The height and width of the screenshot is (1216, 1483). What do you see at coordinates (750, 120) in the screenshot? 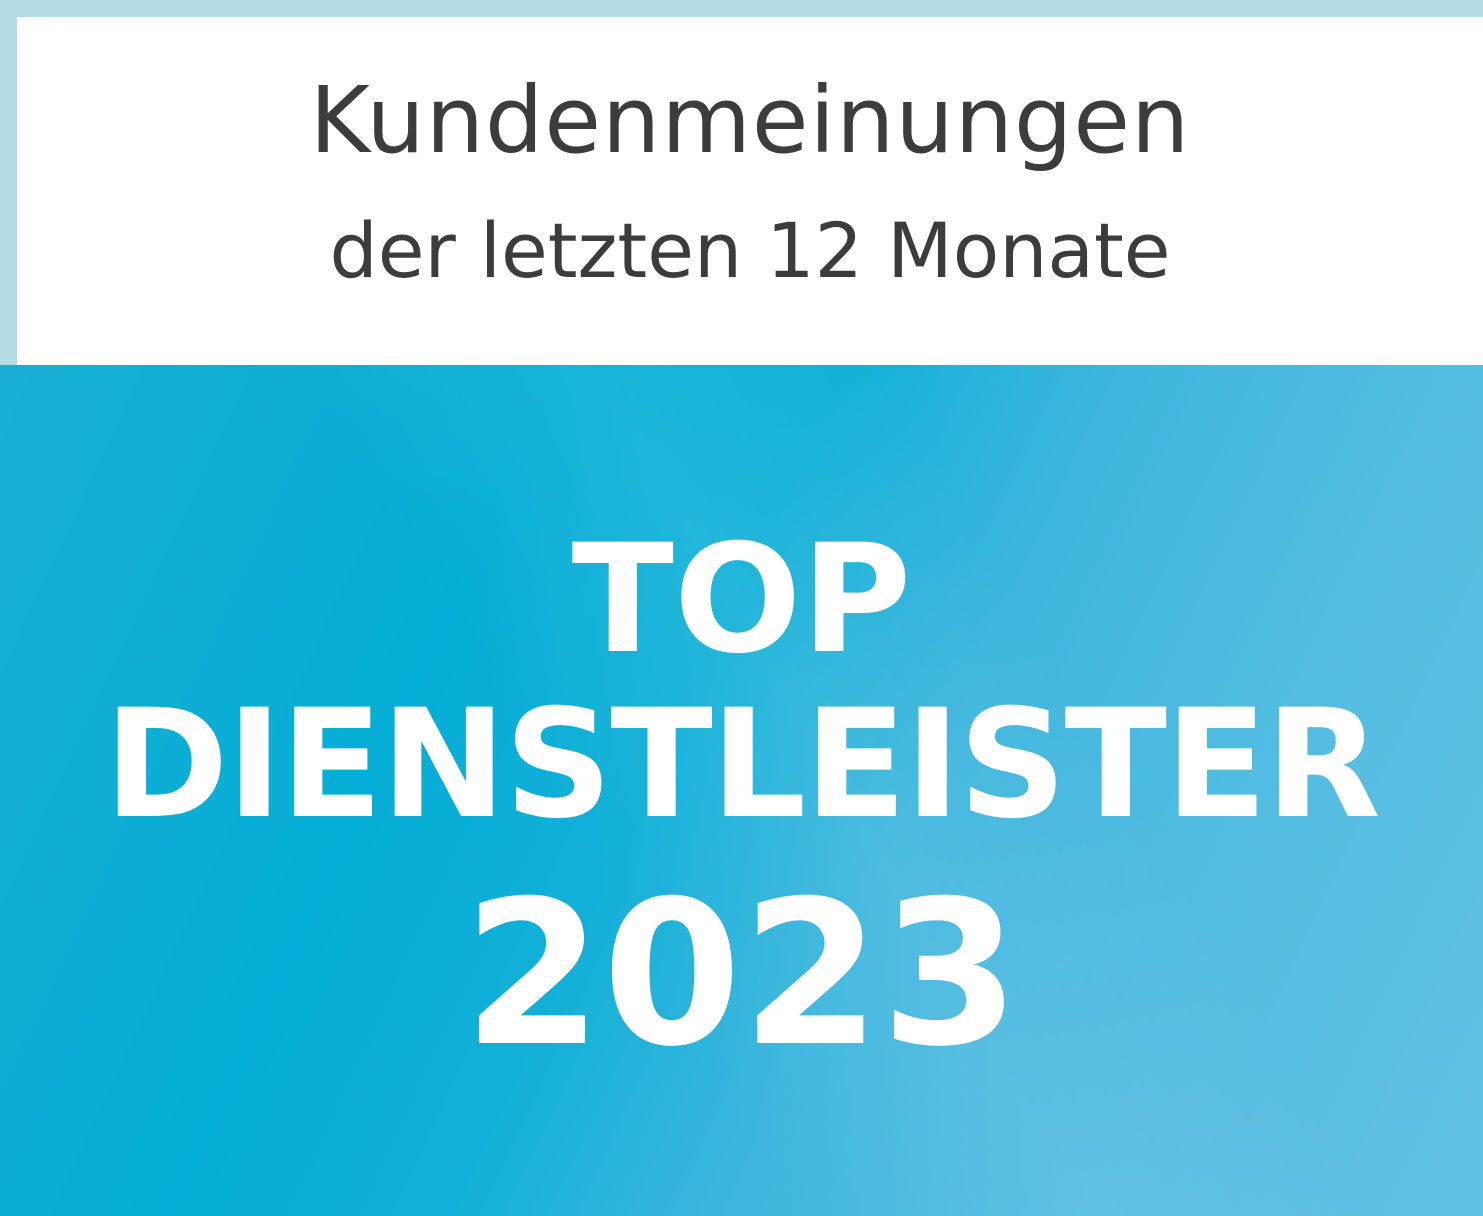
I see `header-title: Kundenmeinungen` at bounding box center [750, 120].